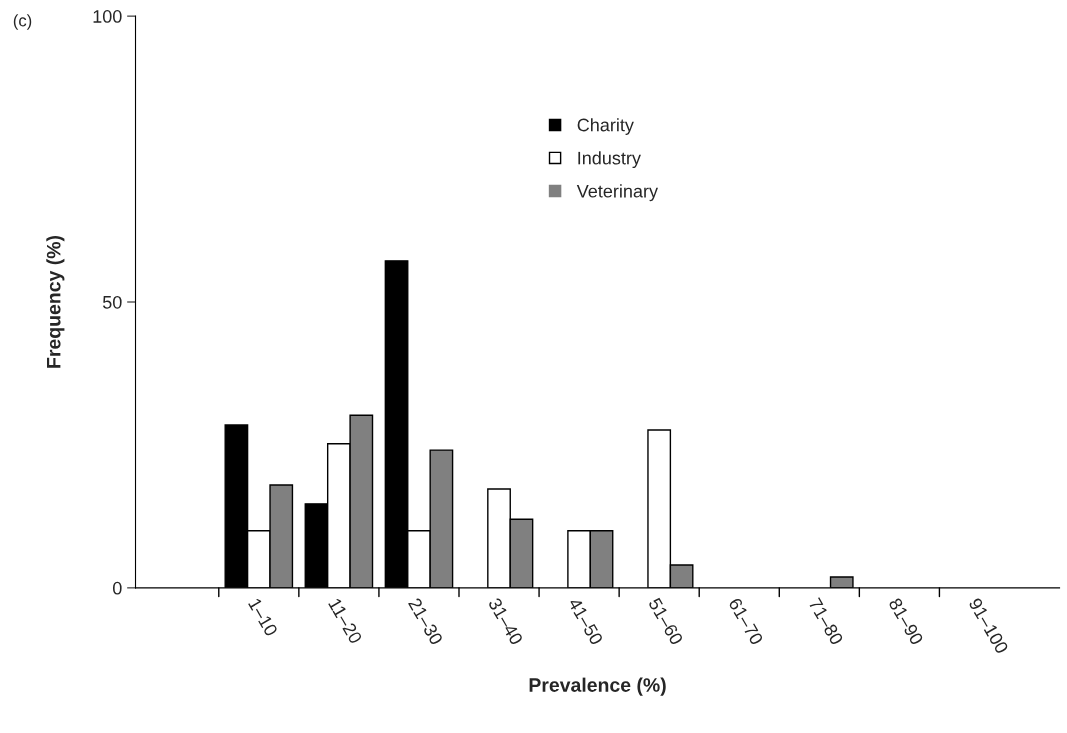 The width and height of the screenshot is (1067, 733). Describe the element at coordinates (117, 588) in the screenshot. I see `y-tick-label: 0` at that location.